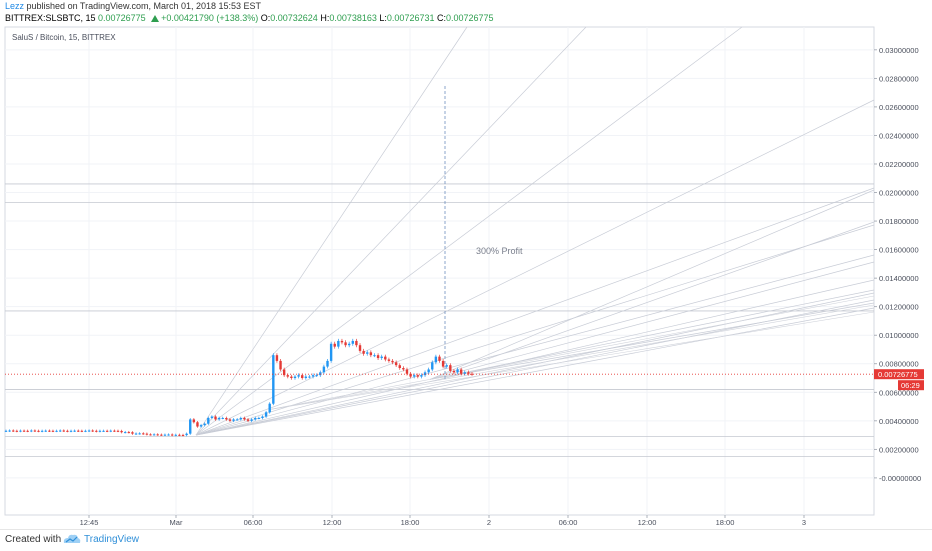 This screenshot has height=551, width=932. Describe the element at coordinates (112, 539) in the screenshot. I see `tradingview-brand: TradingView` at that location.